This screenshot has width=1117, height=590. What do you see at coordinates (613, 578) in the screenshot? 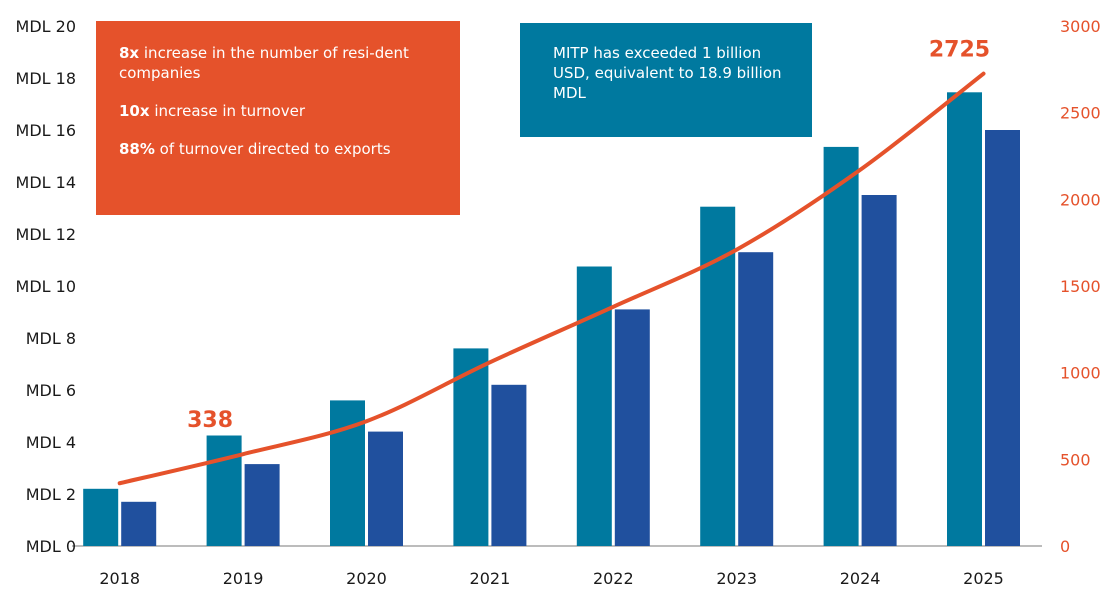
I see `x-tick-label: 2022` at bounding box center [613, 578].